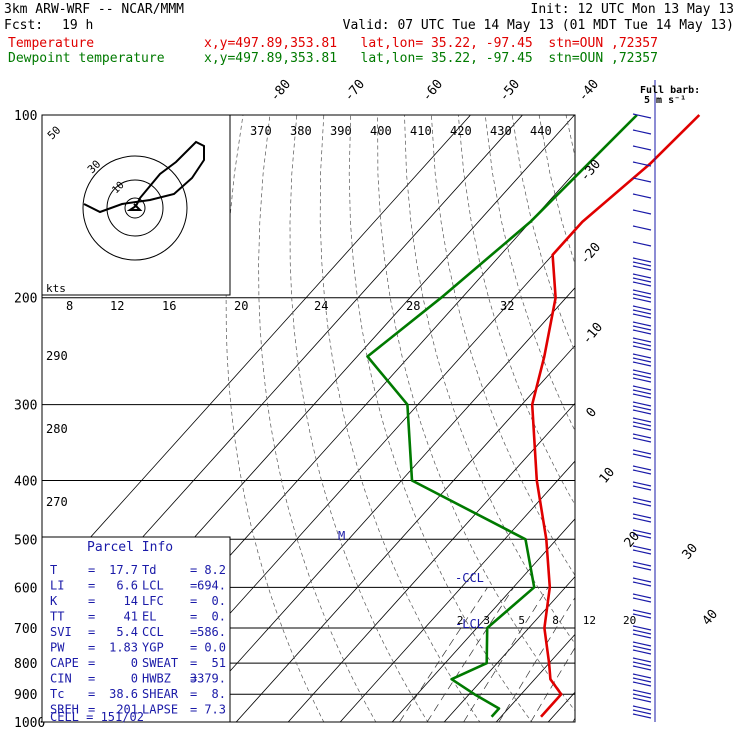 This screenshot has width=740, height=740. I want to click on init-time: Init: 12 UTC Mon 13 May 13, so click(632, 9).